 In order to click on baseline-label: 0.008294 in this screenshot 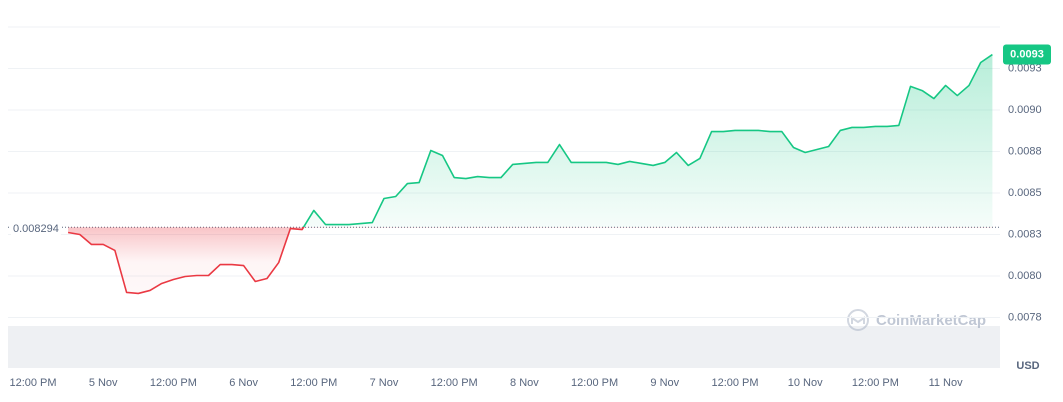, I will do `click(36, 229)`.